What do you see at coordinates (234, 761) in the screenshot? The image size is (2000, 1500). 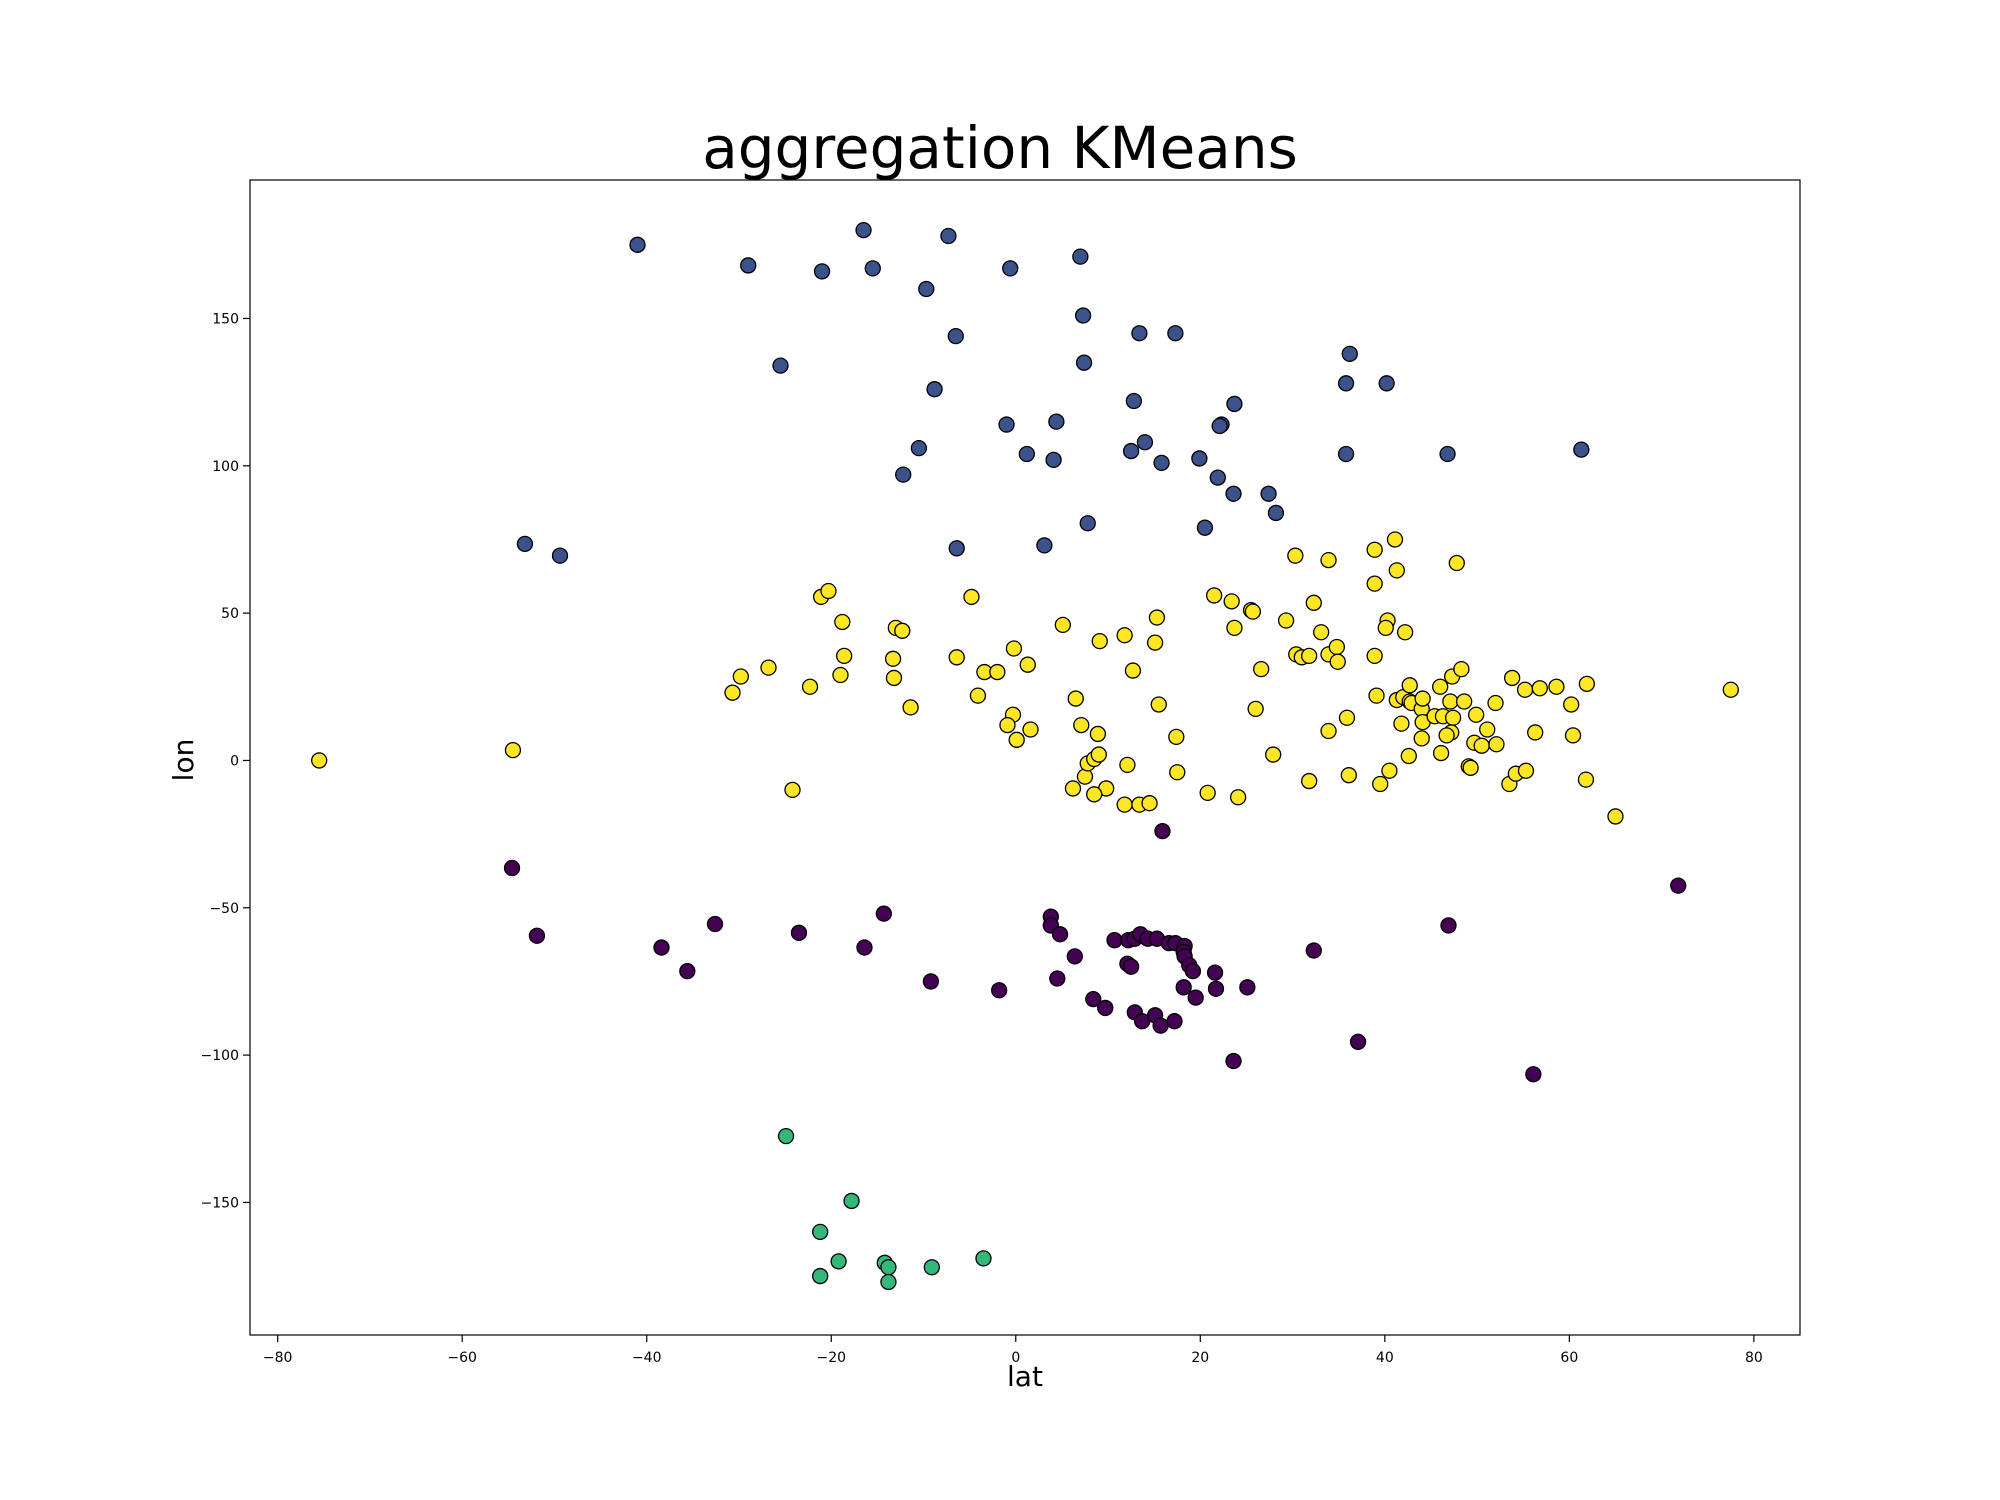 I see `y-tick-label: 0` at bounding box center [234, 761].